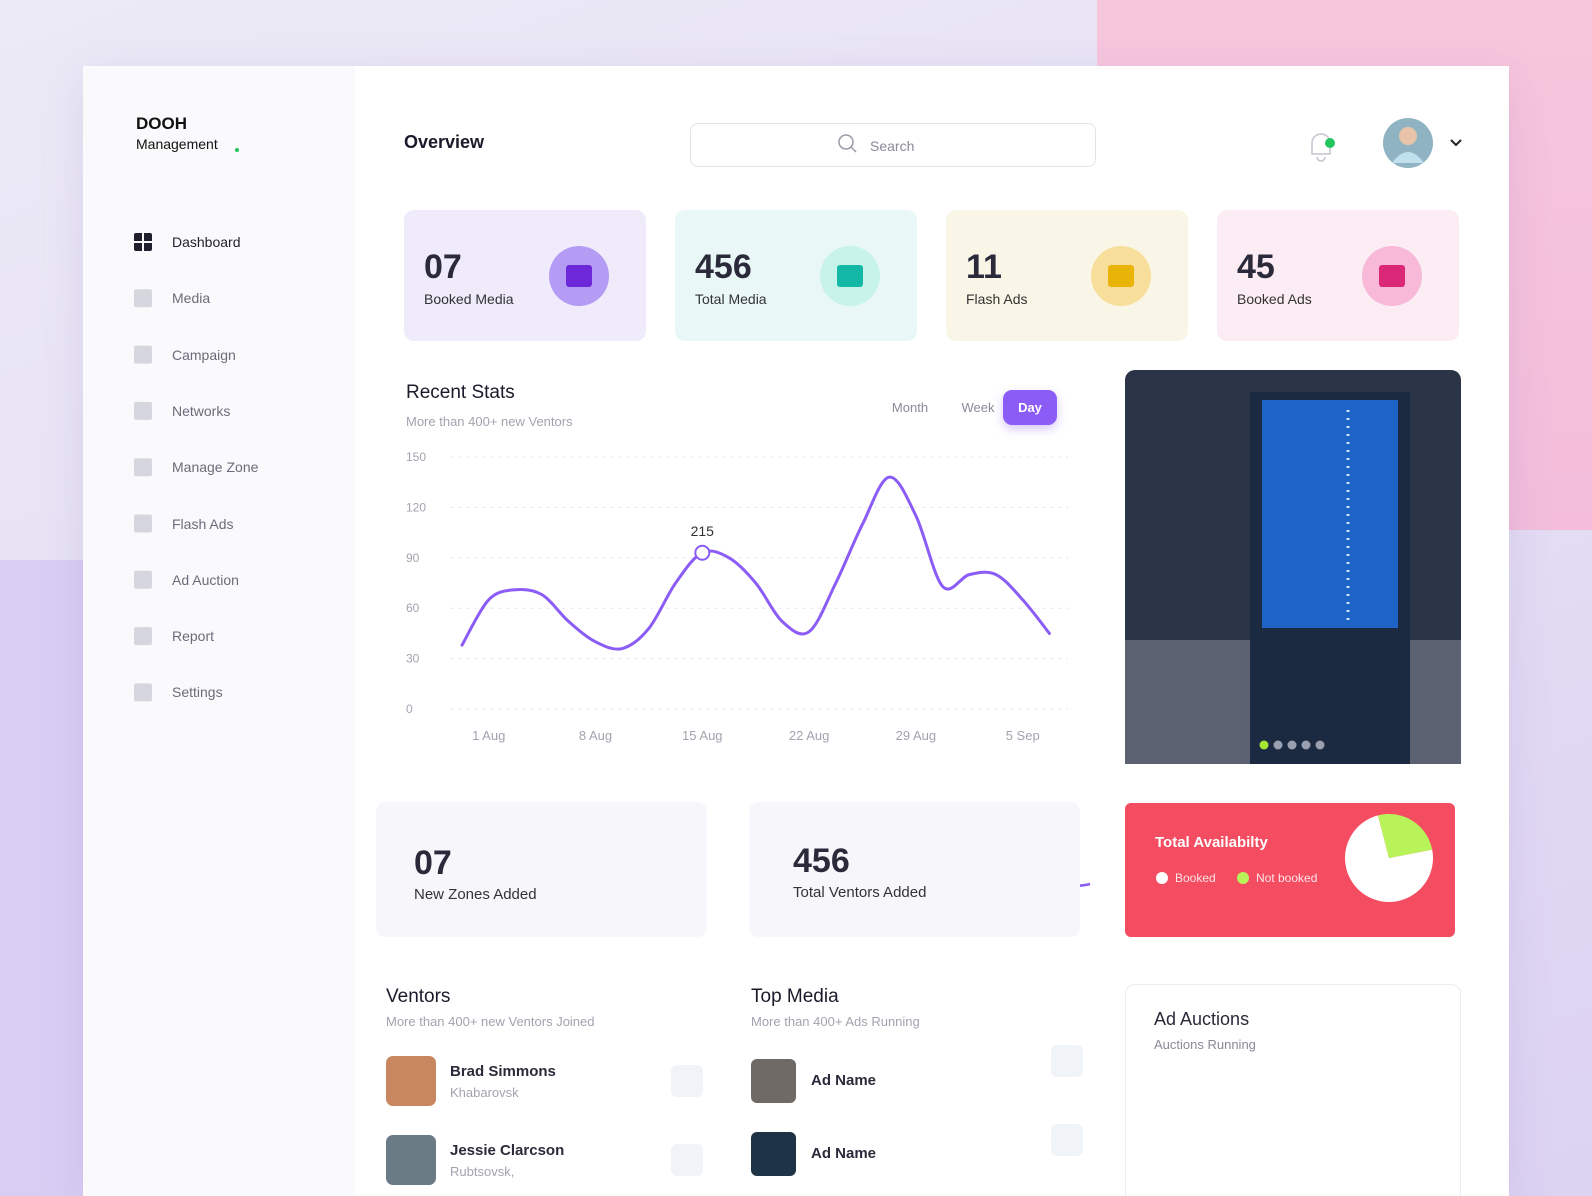 The height and width of the screenshot is (1196, 1592). I want to click on y-tick-label: 90, so click(413, 558).